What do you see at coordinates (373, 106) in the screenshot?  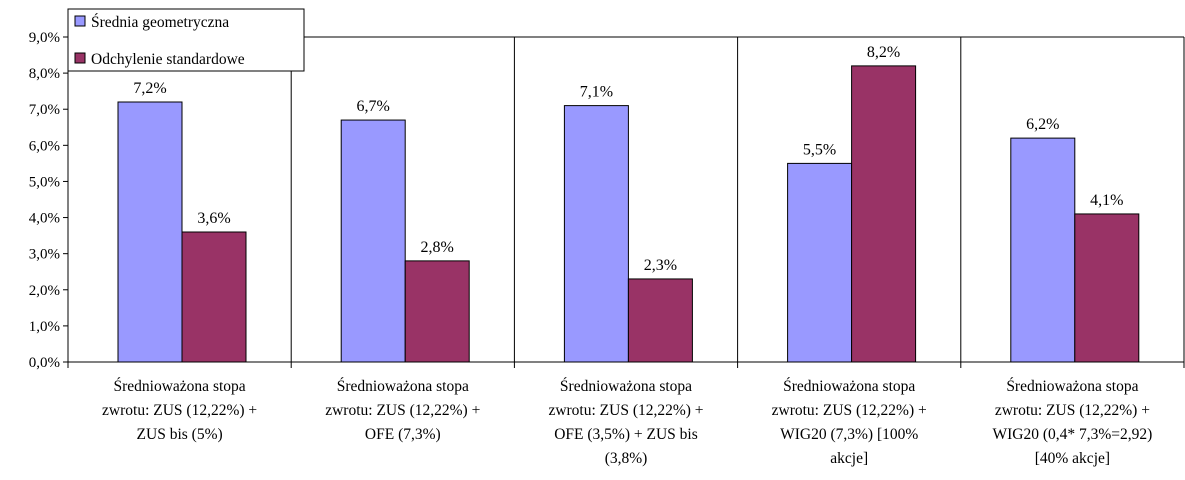 I see `data-label-geometric-mean: 6,7%` at bounding box center [373, 106].